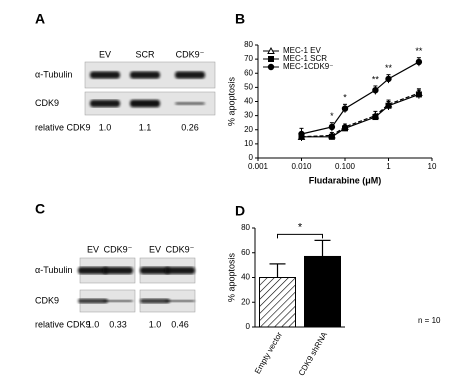 The height and width of the screenshot is (389, 450). Describe the element at coordinates (388, 166) in the screenshot. I see `x-tick-label: 1` at that location.